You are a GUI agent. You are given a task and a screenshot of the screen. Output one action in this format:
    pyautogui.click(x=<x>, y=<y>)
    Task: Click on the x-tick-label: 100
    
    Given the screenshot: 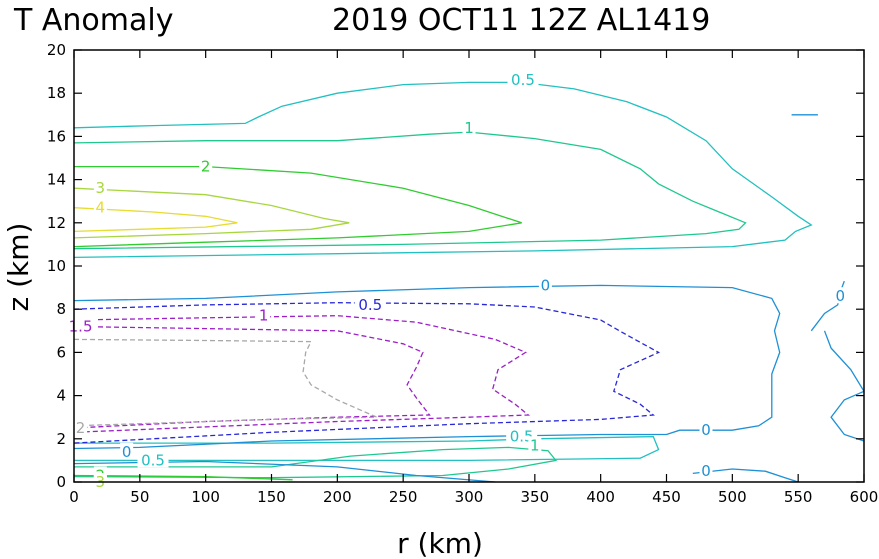 What is the action you would take?
    pyautogui.click(x=205, y=497)
    